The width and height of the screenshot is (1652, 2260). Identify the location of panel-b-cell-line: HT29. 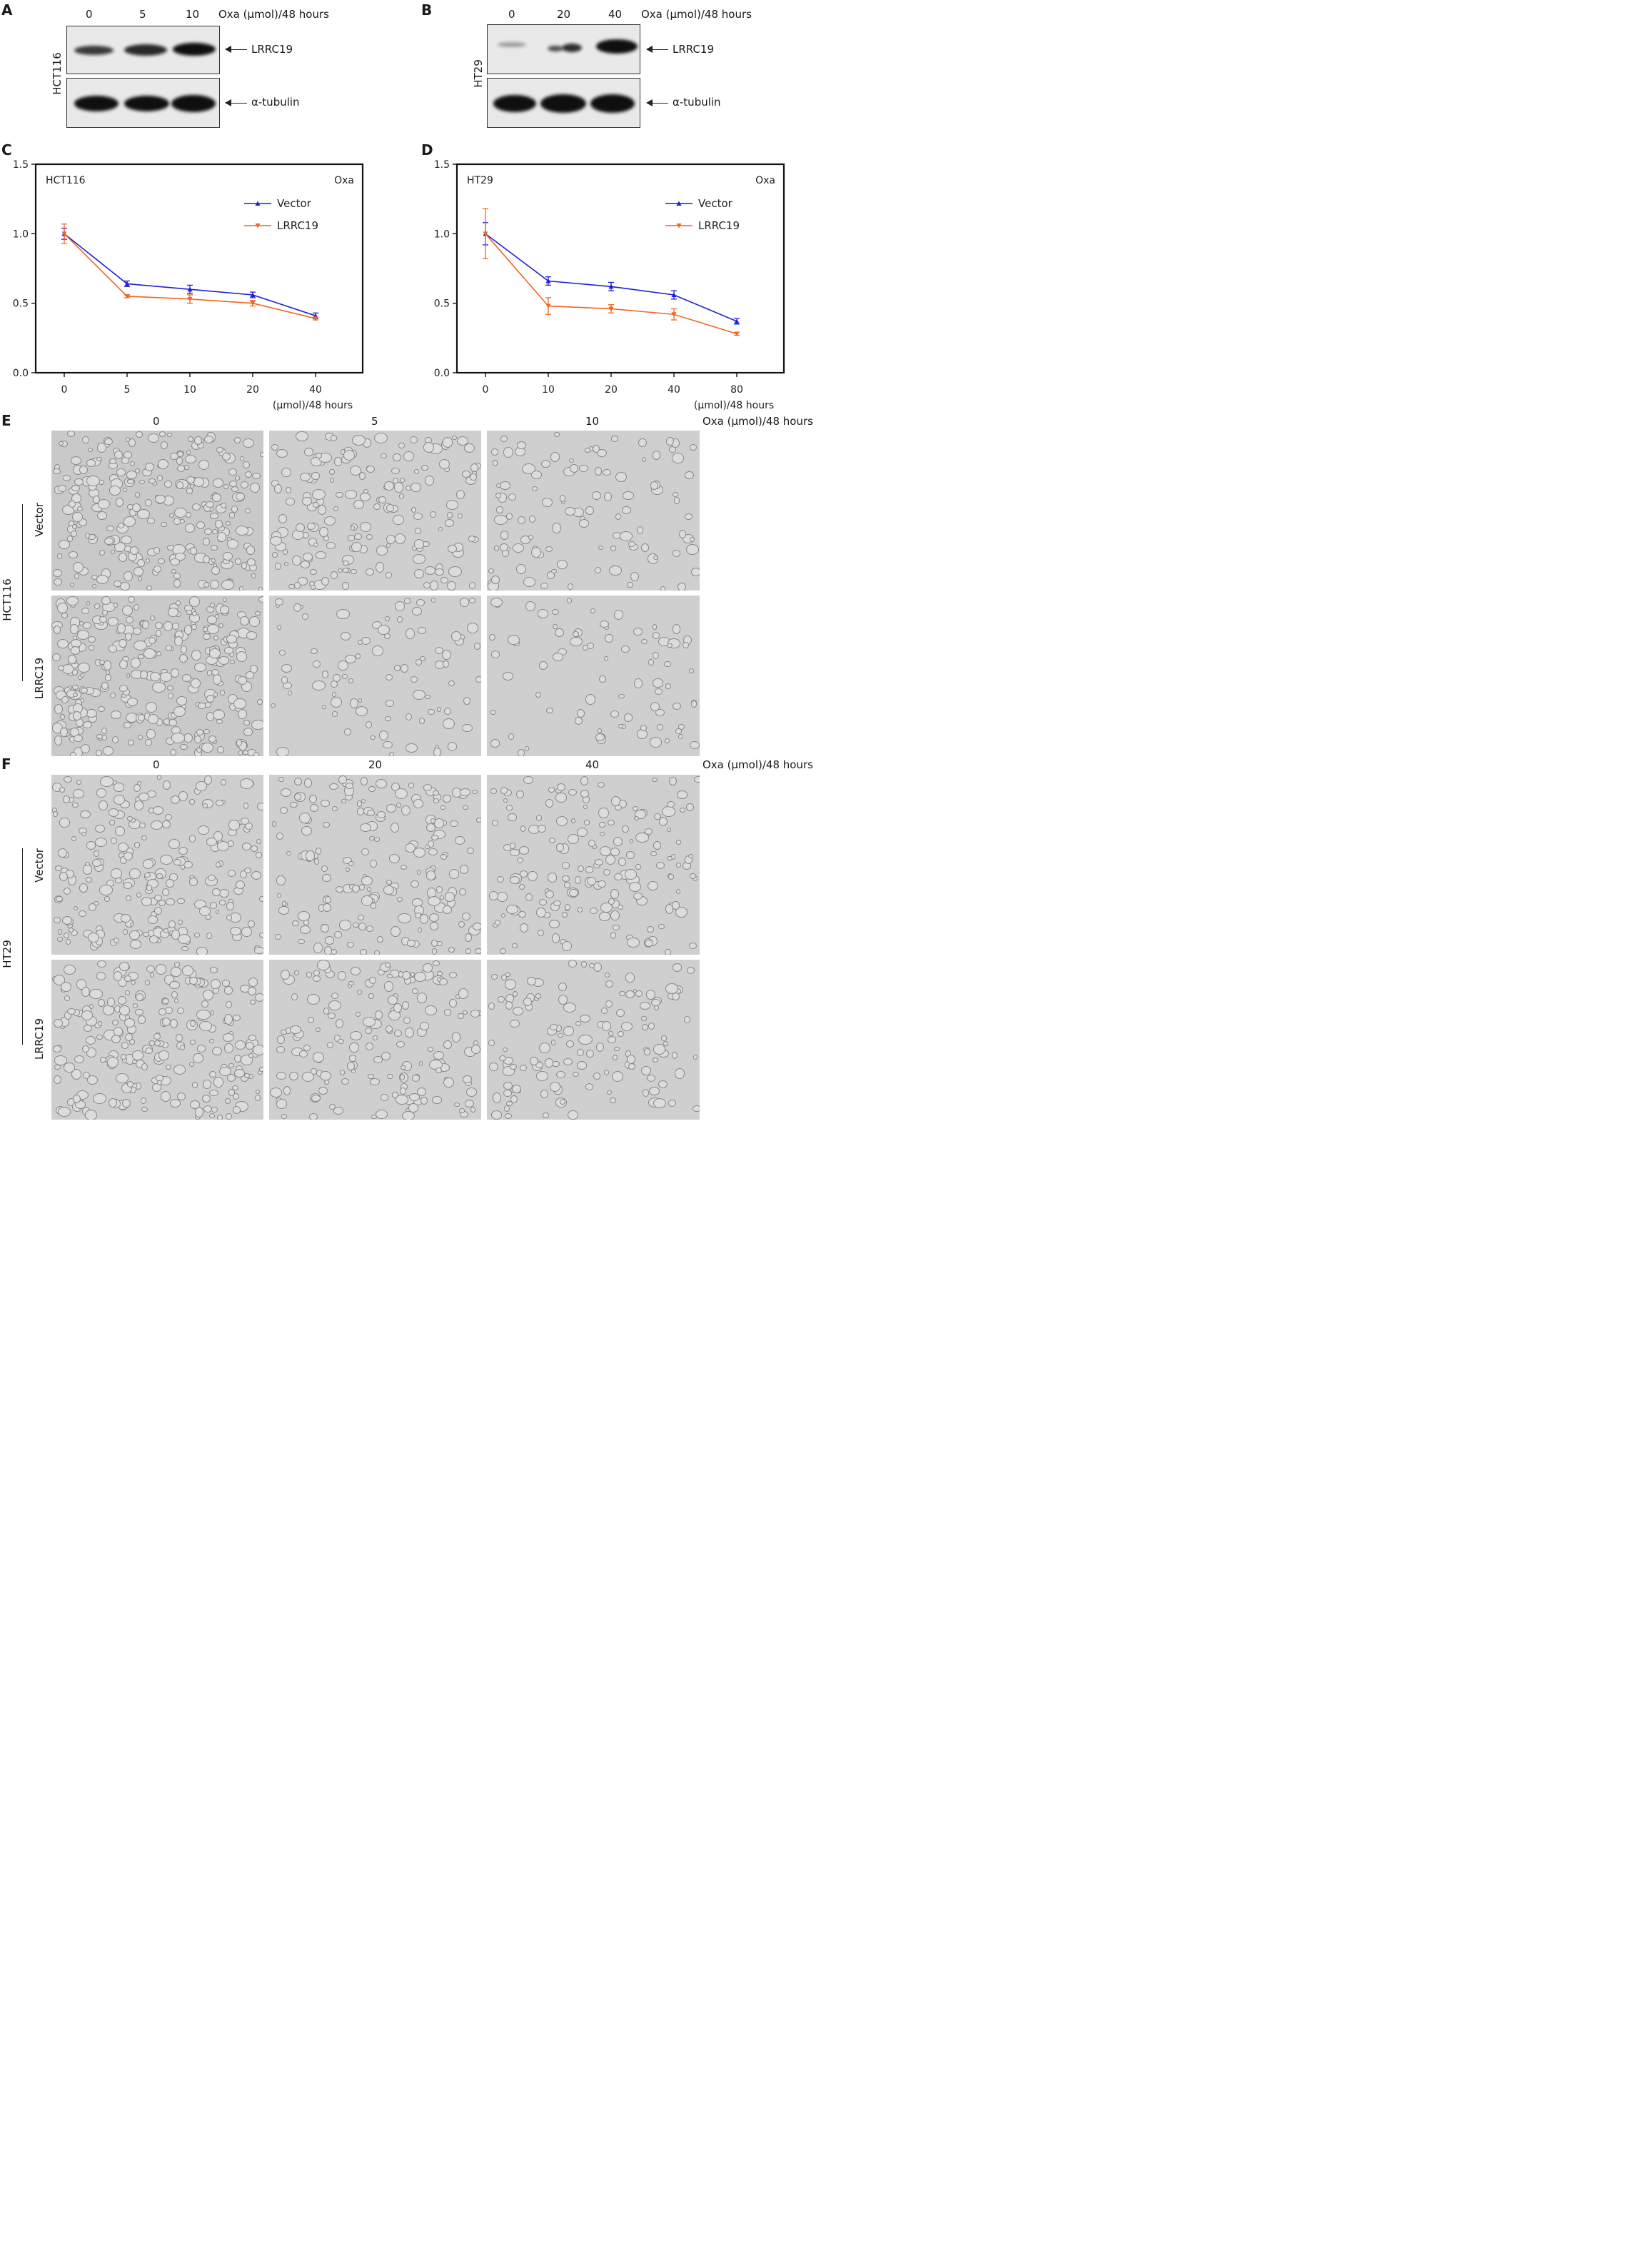
(479, 73).